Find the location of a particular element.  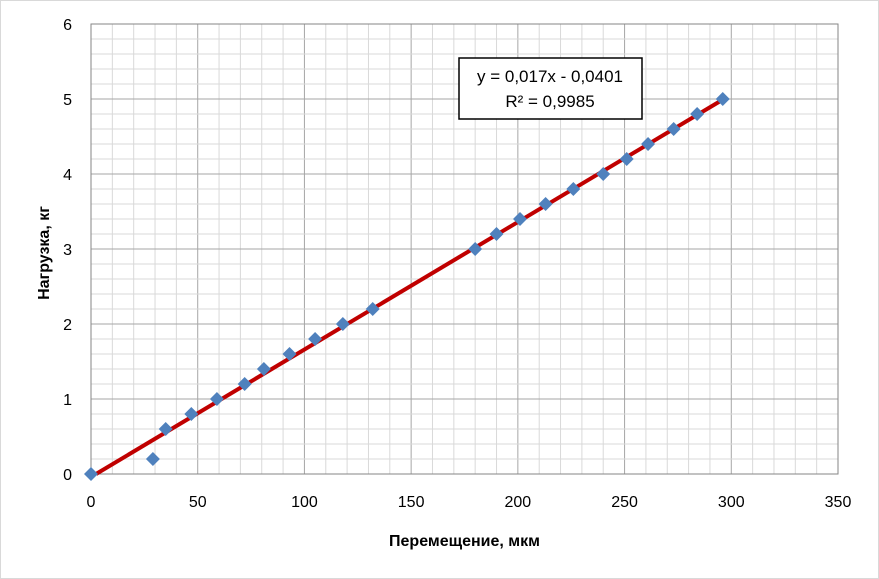

y-tick-label: 3 is located at coordinates (67, 250).